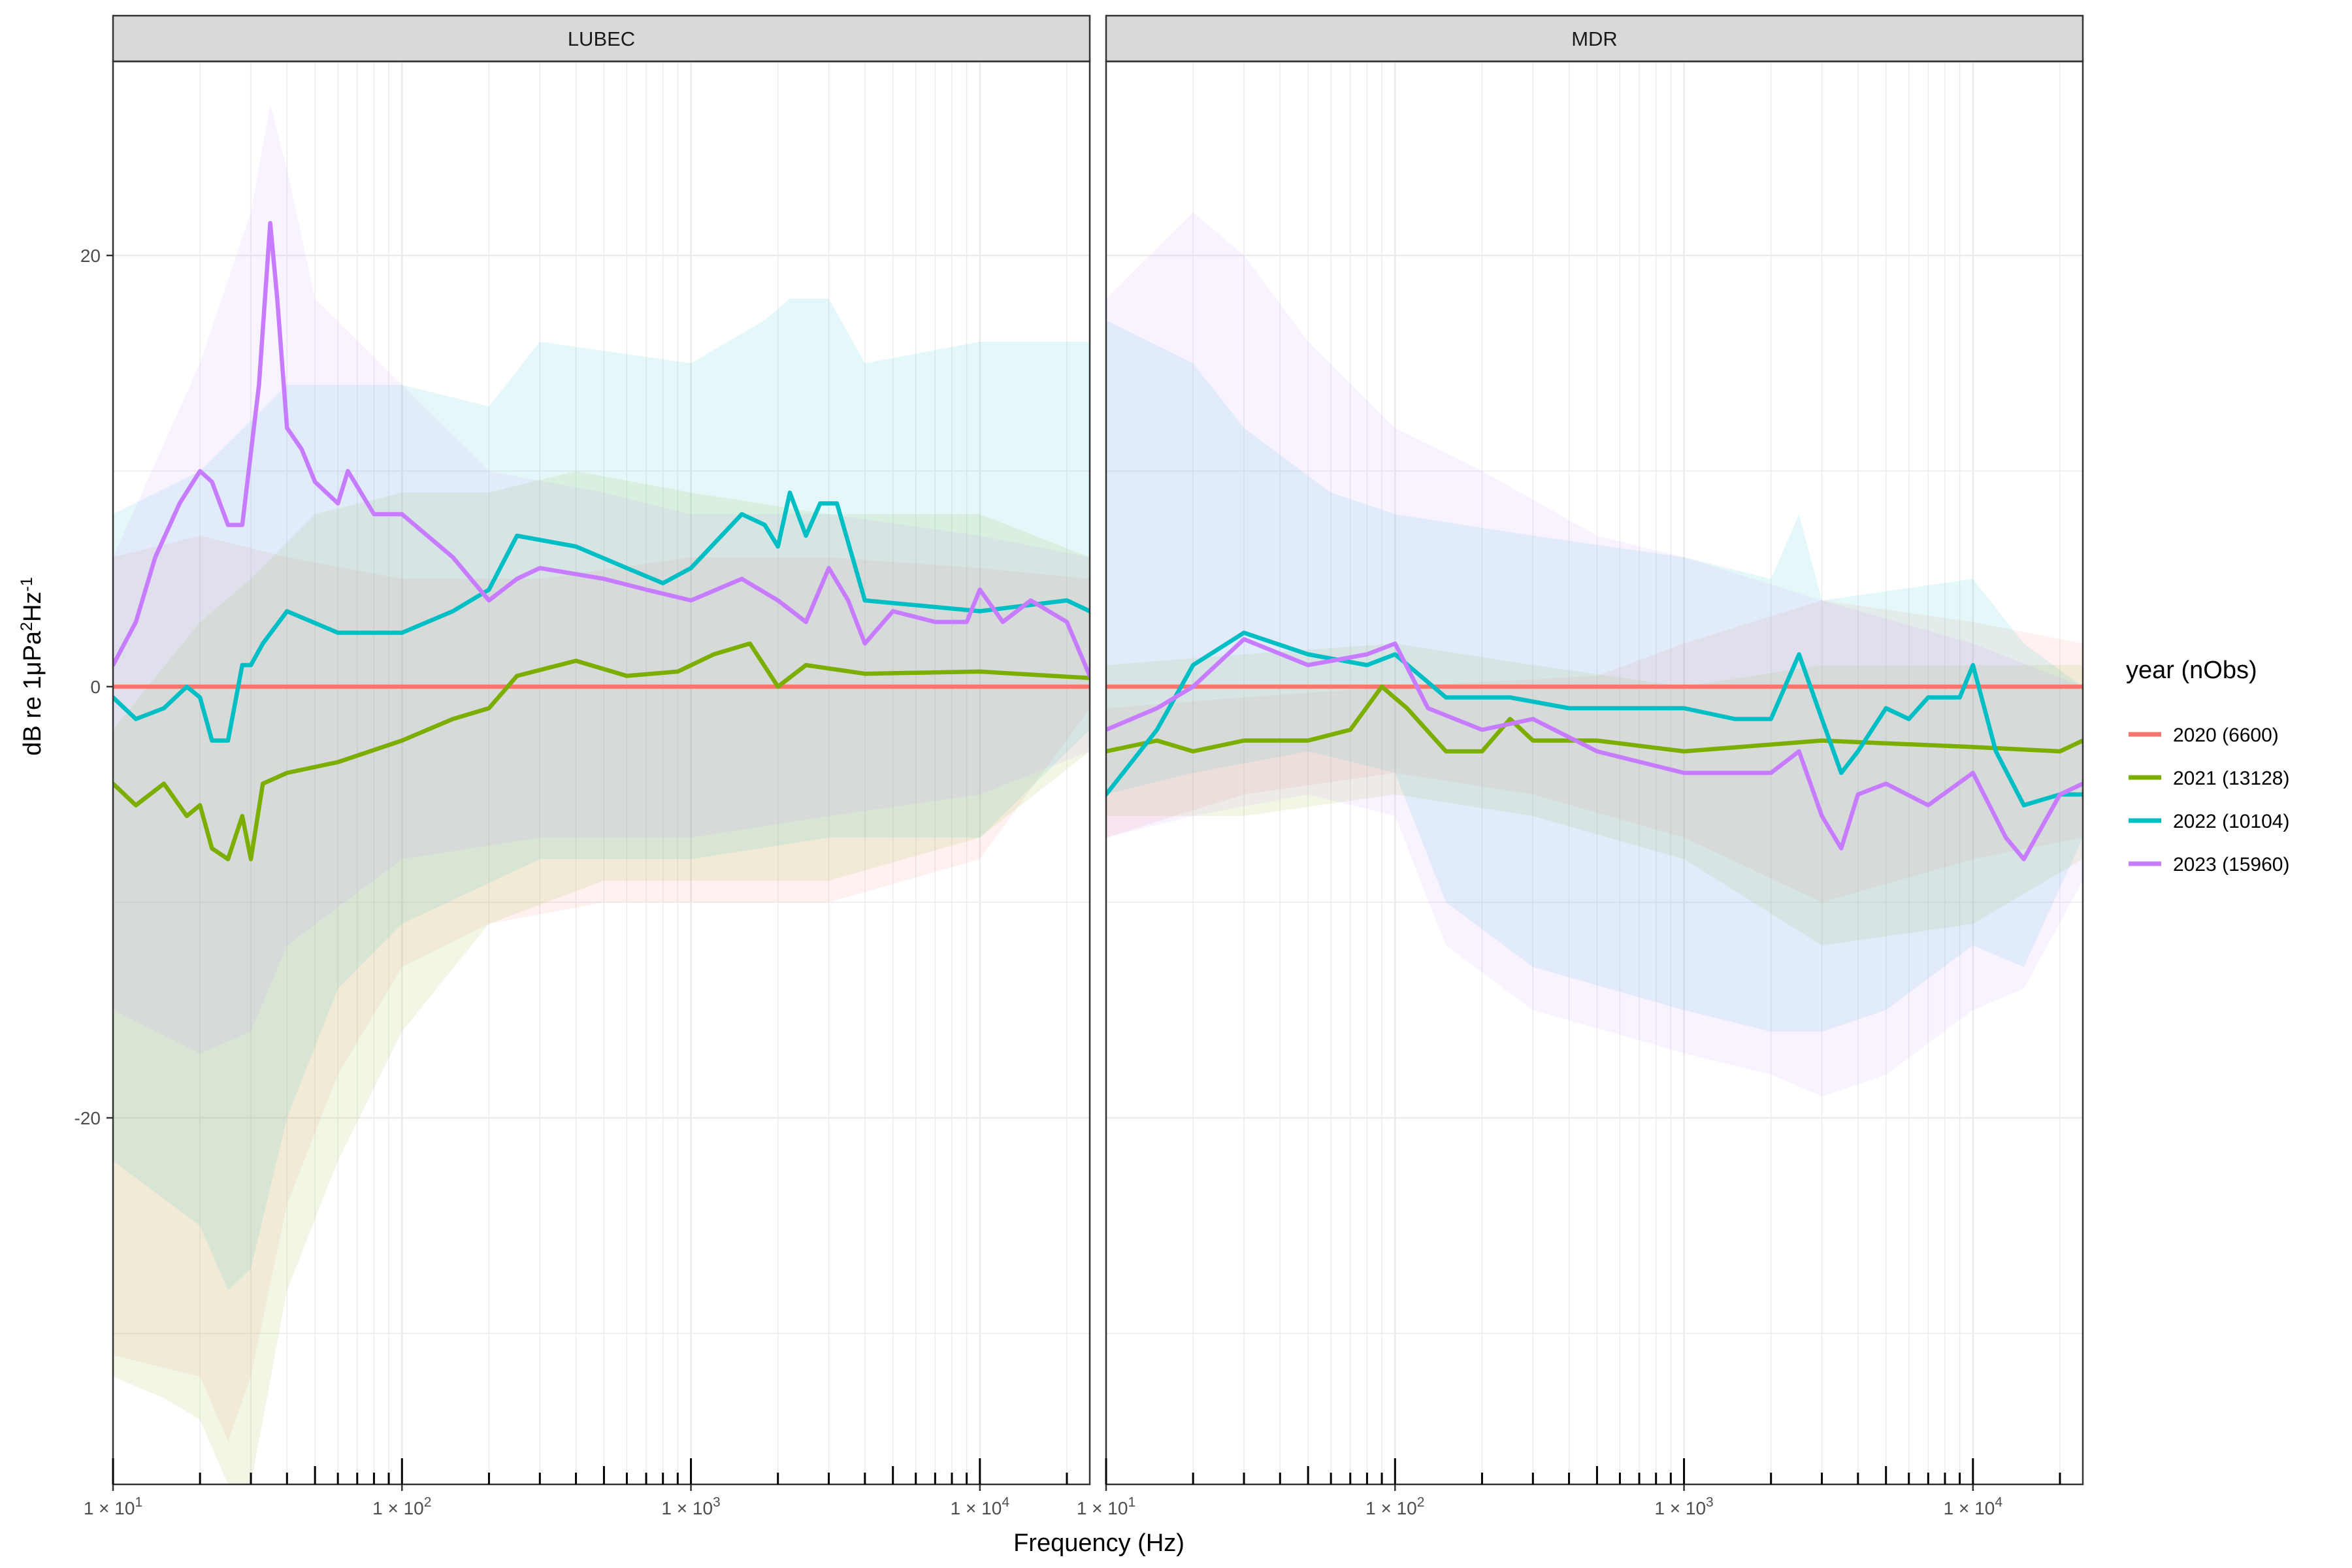  What do you see at coordinates (1098, 1543) in the screenshot?
I see `x-axis-title: Frequency (Hz)` at bounding box center [1098, 1543].